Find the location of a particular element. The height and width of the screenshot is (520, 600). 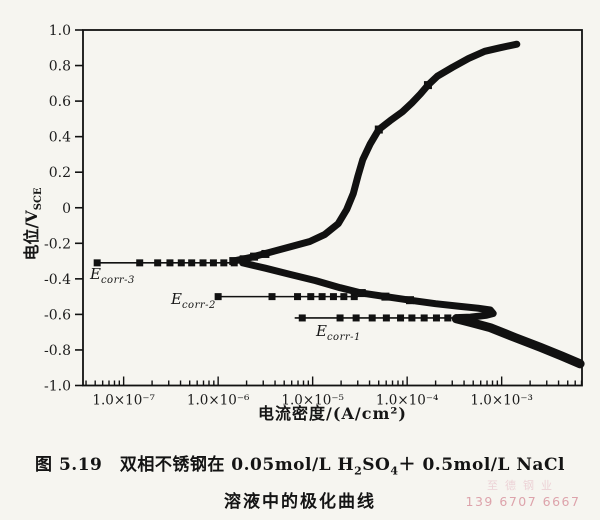

y-tick-label: 1.0 is located at coordinates (60, 31).